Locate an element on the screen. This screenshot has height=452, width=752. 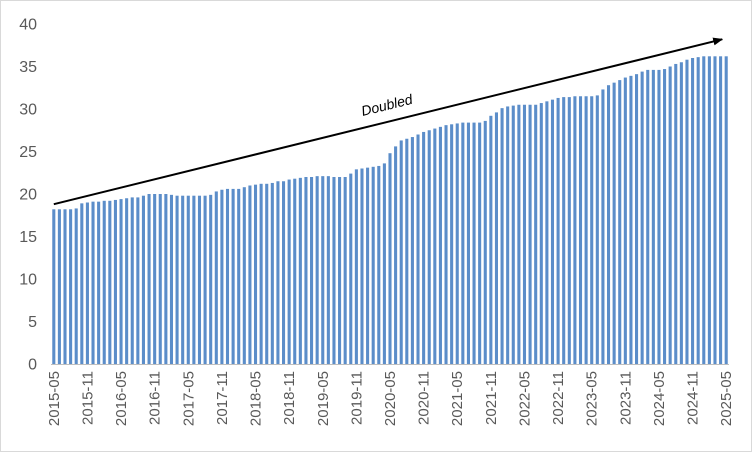
y-tick-label: 40 is located at coordinates (28, 25).